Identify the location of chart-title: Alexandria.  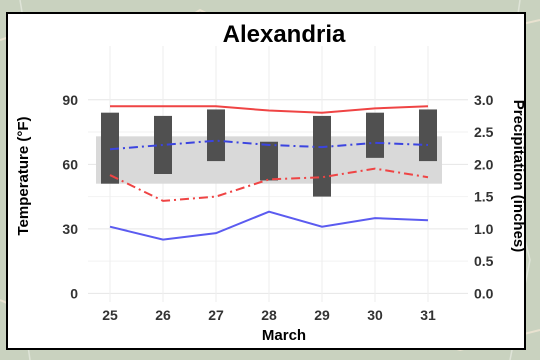
(284, 34).